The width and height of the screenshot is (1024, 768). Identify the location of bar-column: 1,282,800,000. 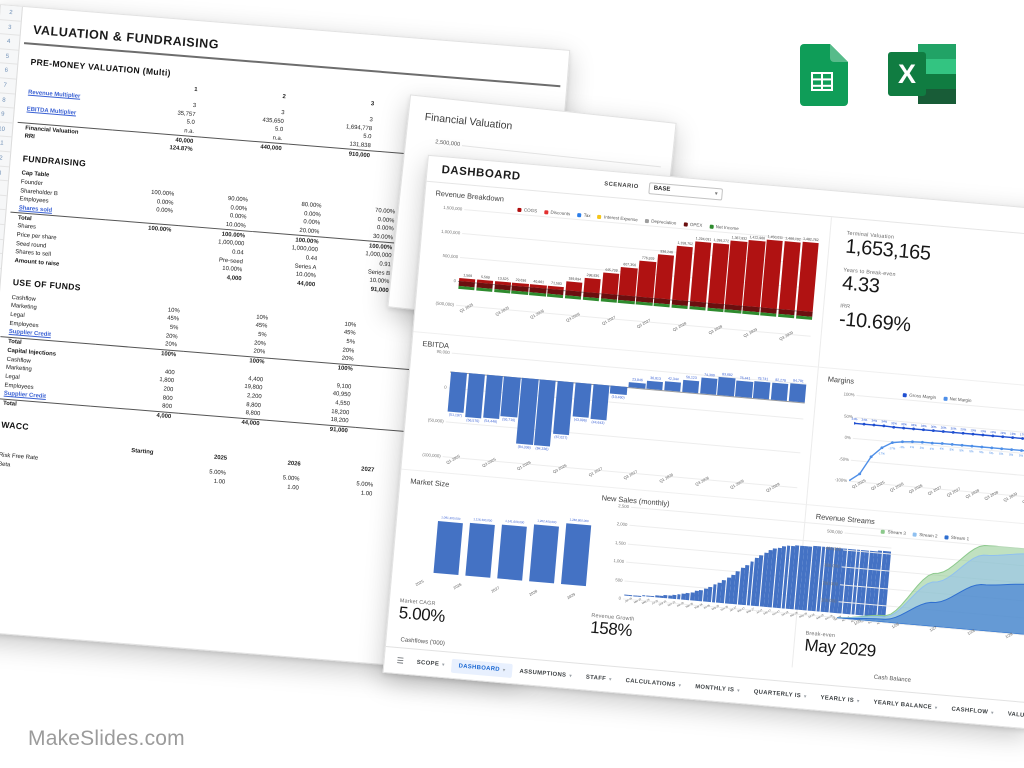
(576, 548).